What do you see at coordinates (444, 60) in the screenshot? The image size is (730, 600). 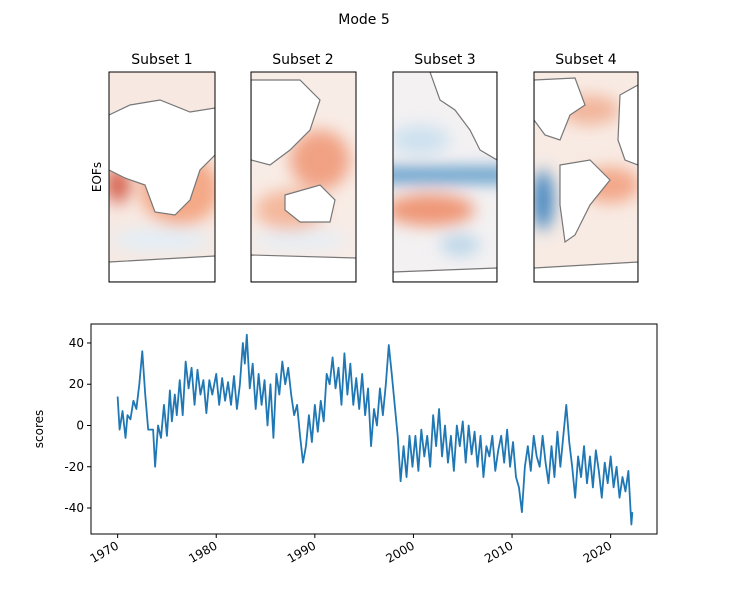 I see `map-title: Subset 3` at bounding box center [444, 60].